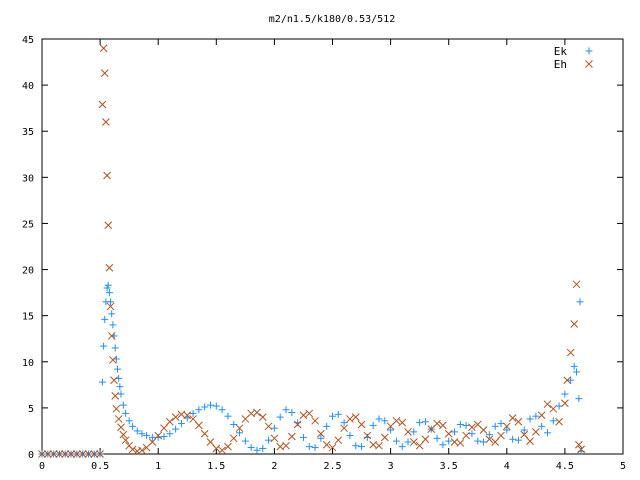 This screenshot has width=640, height=480. What do you see at coordinates (589, 64) in the screenshot?
I see `legend-marker-eh` at bounding box center [589, 64].